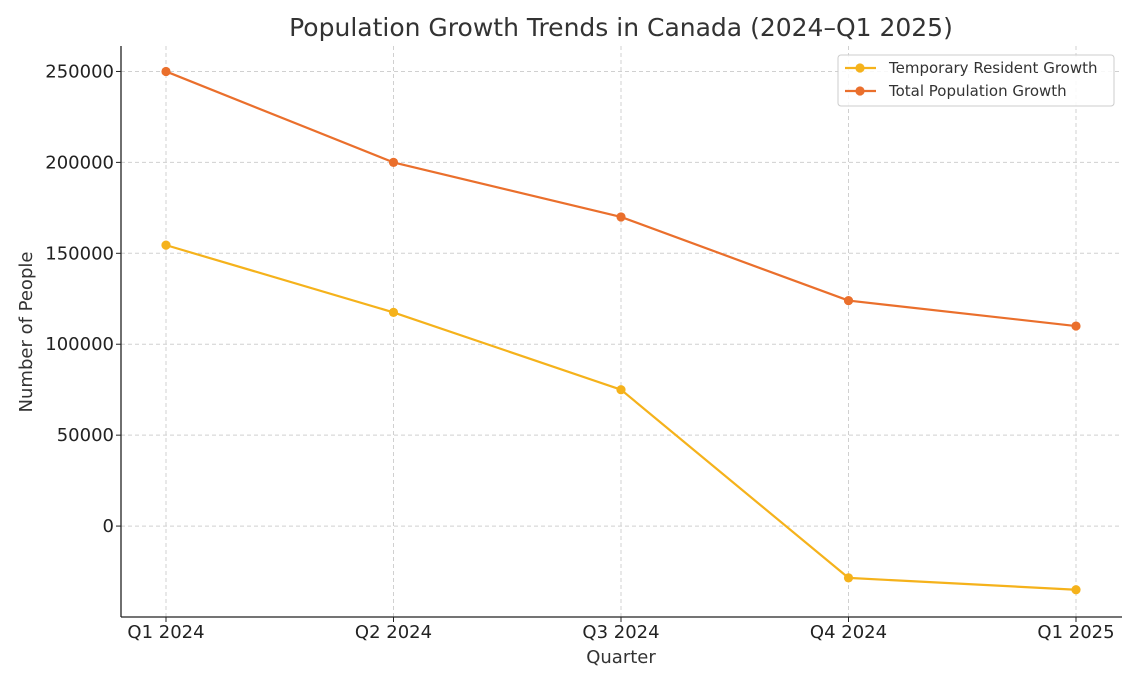 The height and width of the screenshot is (684, 1140). I want to click on x-tick-label: Q3 2024, so click(620, 632).